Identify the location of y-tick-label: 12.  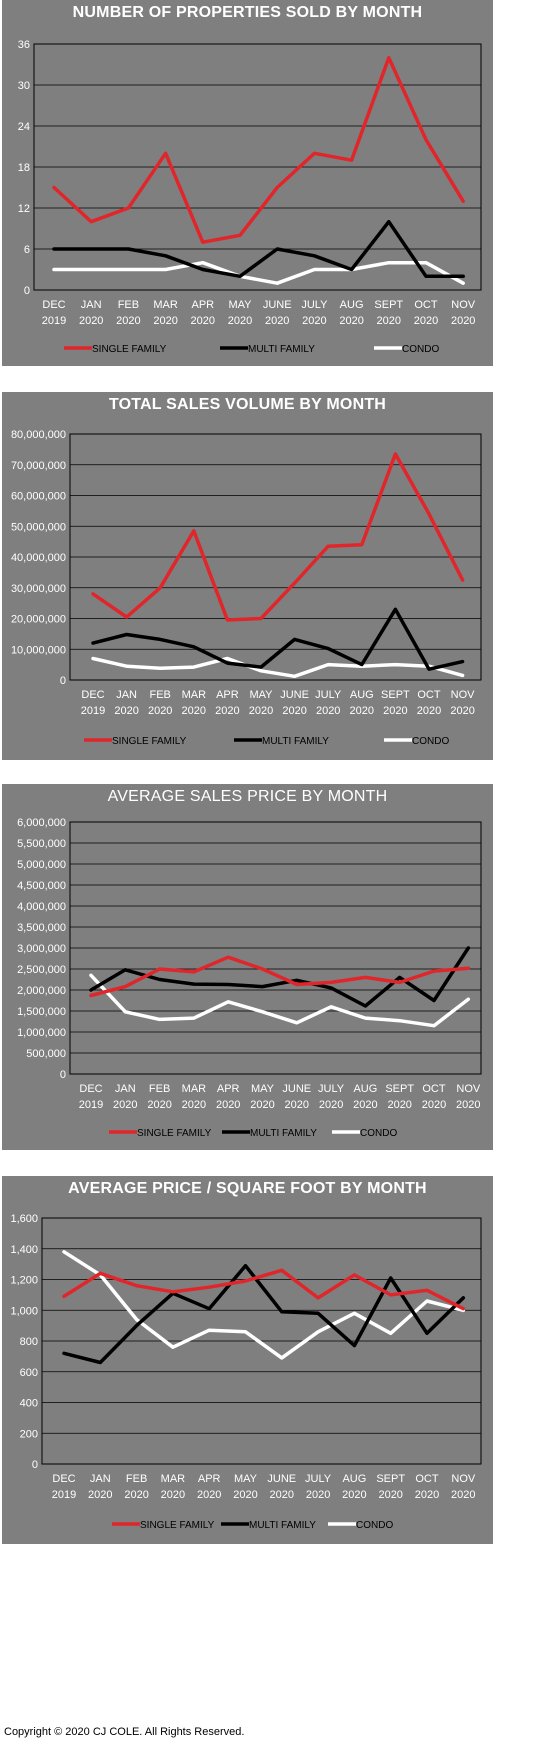
(24, 209).